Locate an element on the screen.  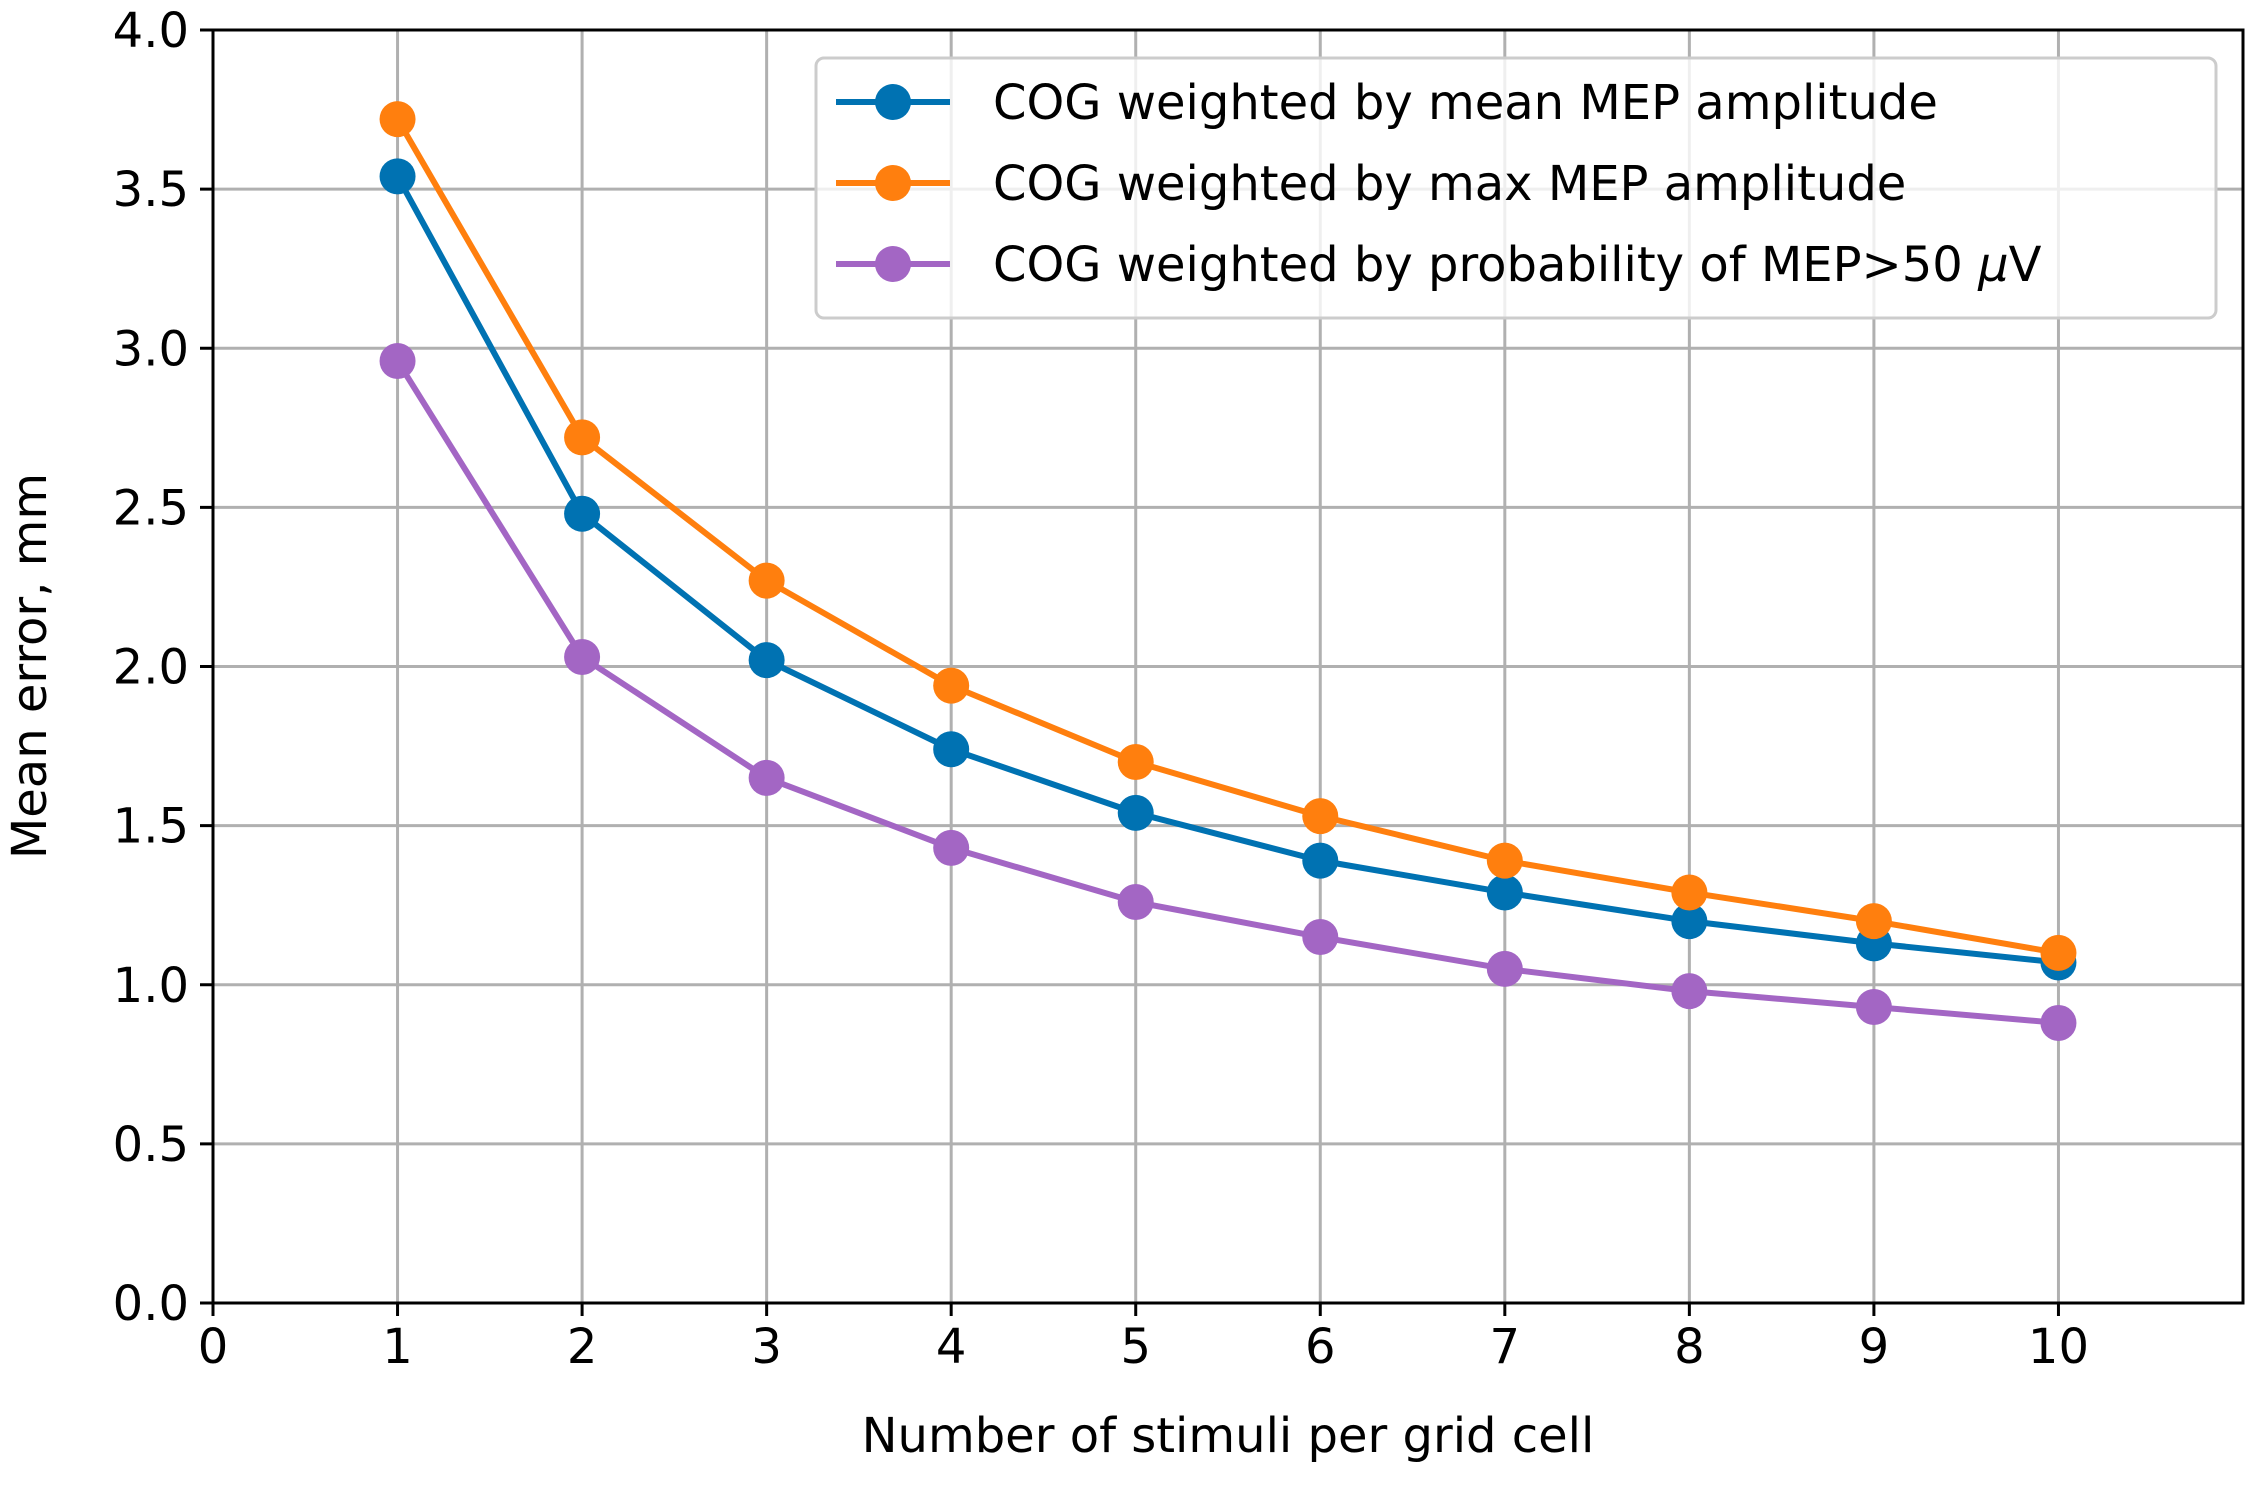
y-tick-label: 1.5 is located at coordinates (151, 827).